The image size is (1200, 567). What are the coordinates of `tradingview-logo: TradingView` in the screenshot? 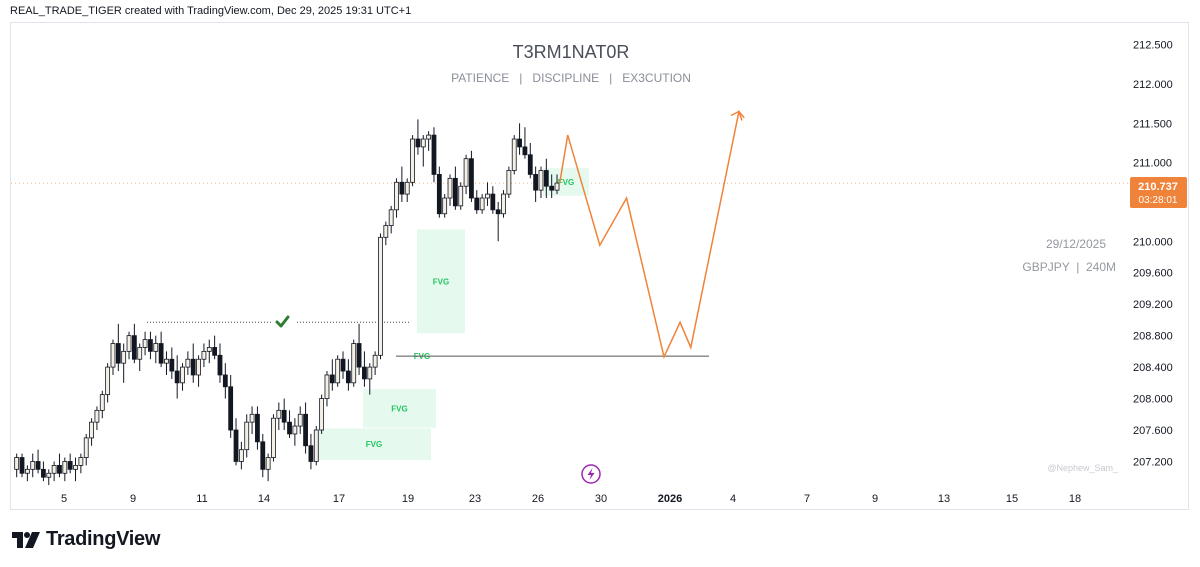 It's located at (86, 539).